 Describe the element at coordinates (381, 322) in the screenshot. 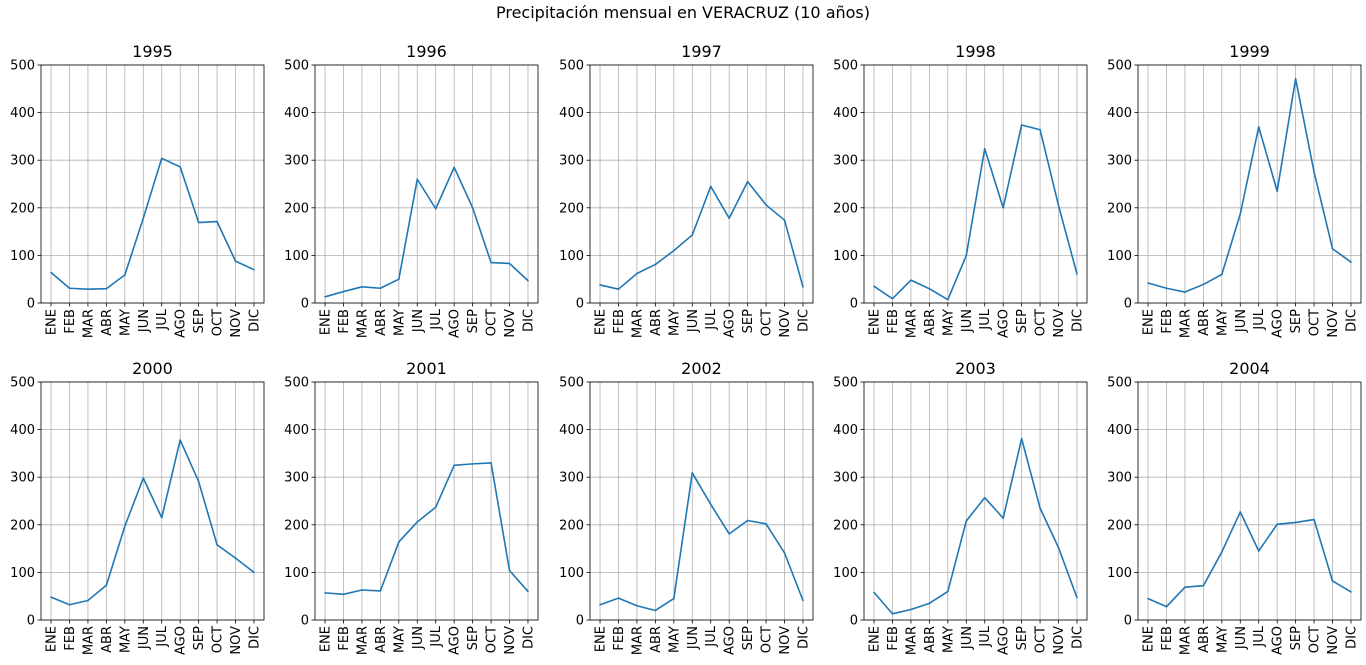

I see `x-tick-label: ABR` at that location.